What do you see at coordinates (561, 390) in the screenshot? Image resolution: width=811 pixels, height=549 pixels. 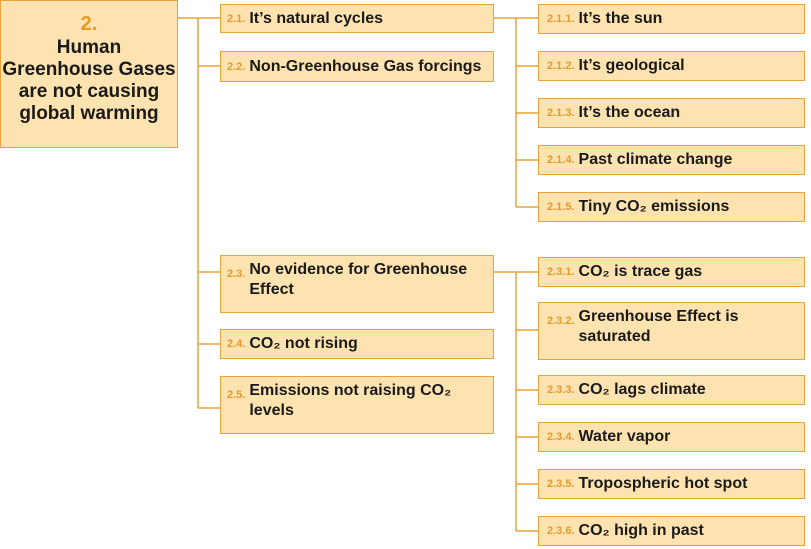 I see `node-number: 2.3.3.` at bounding box center [561, 390].